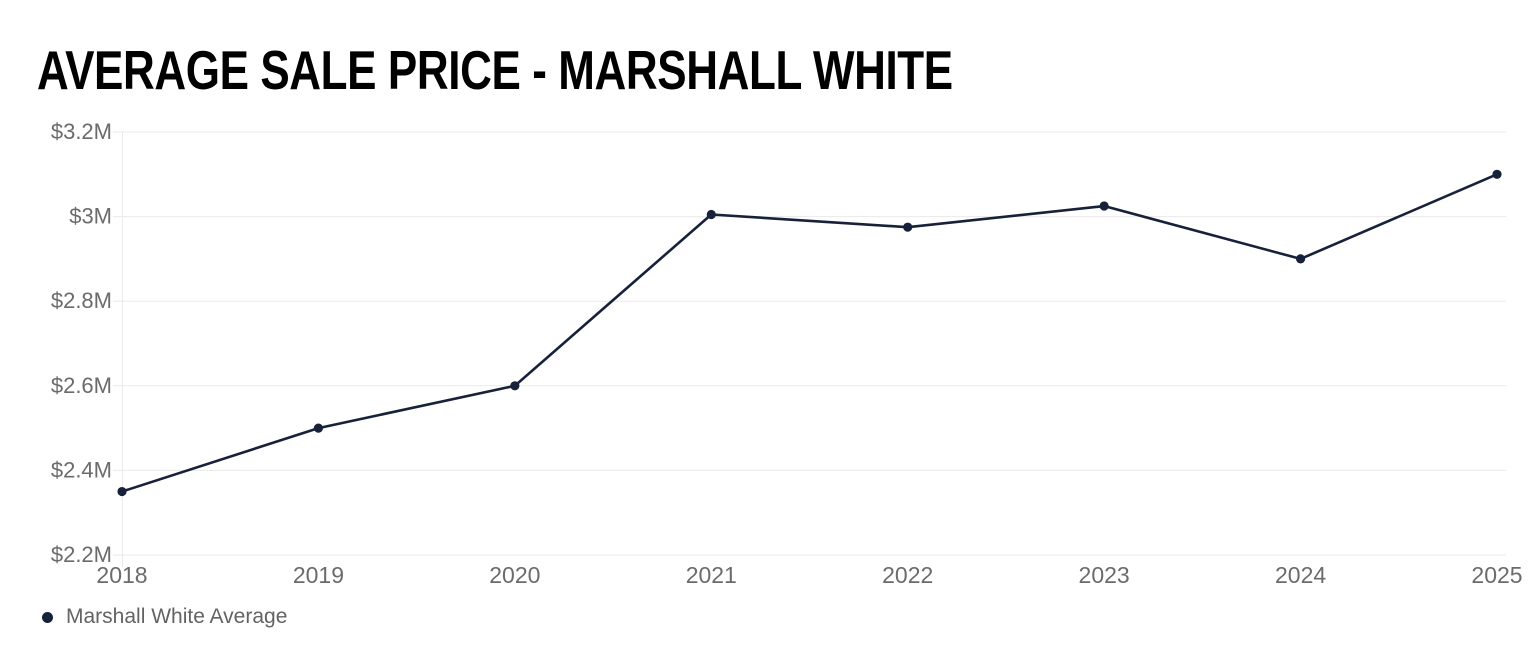 The image size is (1531, 665). Describe the element at coordinates (81, 385) in the screenshot. I see `y-axis-tick-label: $2.6M` at that location.